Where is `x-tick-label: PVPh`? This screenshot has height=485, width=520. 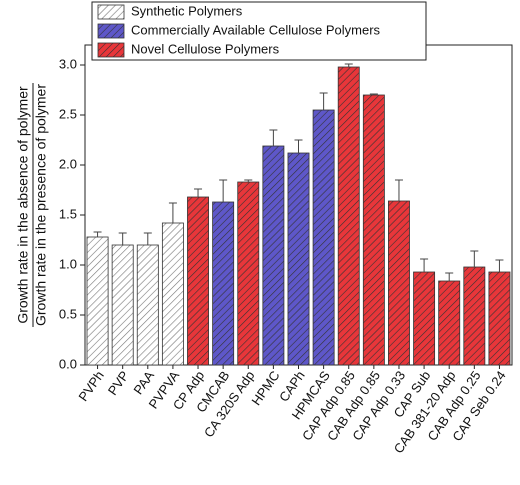 x-tick-label: PVPh is located at coordinates (90, 386).